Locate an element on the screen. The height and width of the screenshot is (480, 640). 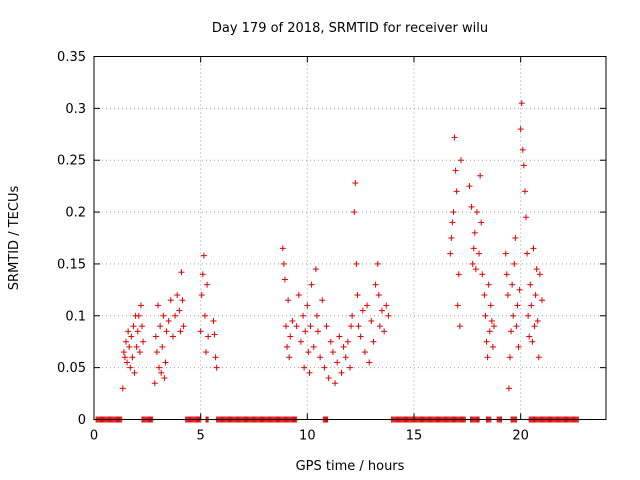
y-tick-label: 0.05 is located at coordinates (71, 368).